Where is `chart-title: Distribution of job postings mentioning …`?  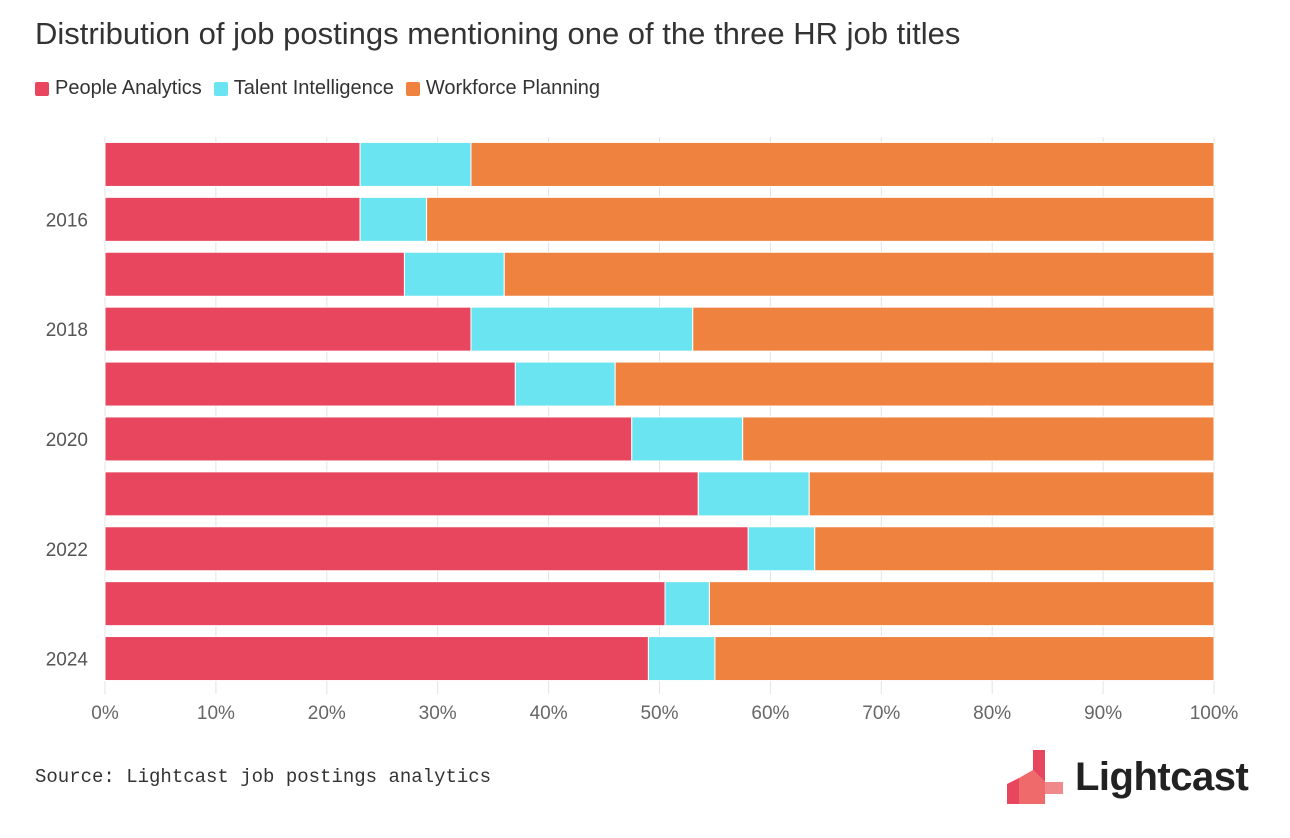
chart-title: Distribution of job postings mentioning … is located at coordinates (498, 33).